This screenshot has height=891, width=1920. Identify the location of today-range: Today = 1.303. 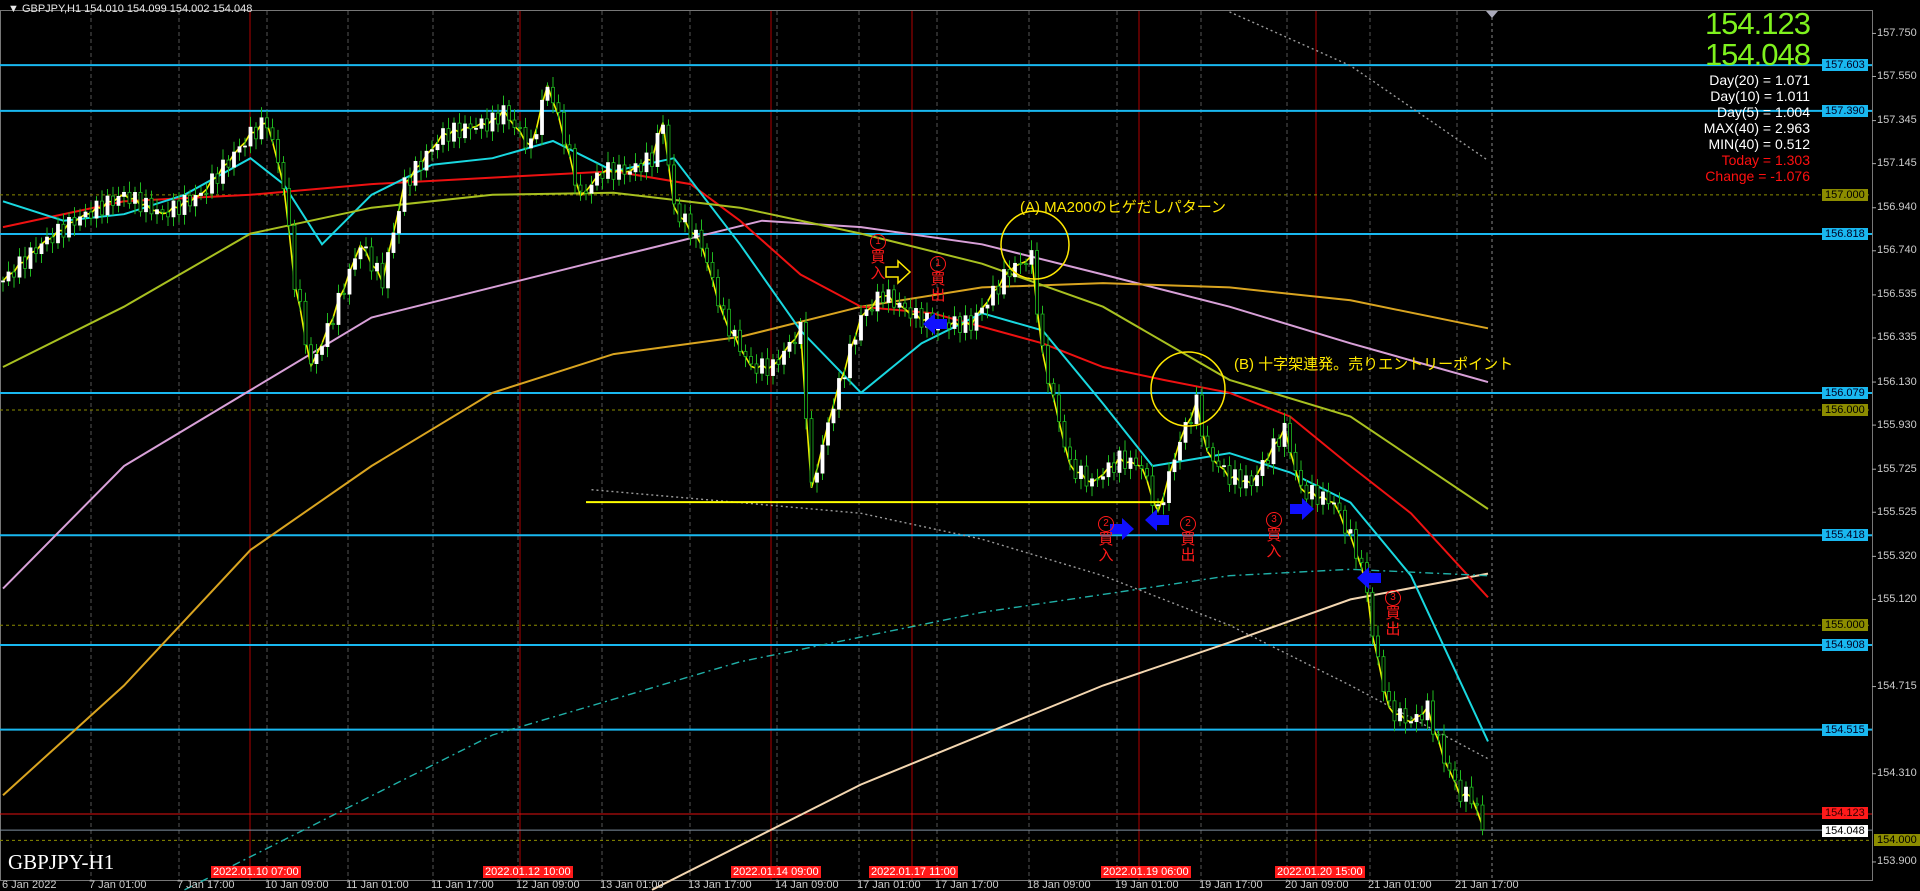
(1765, 160).